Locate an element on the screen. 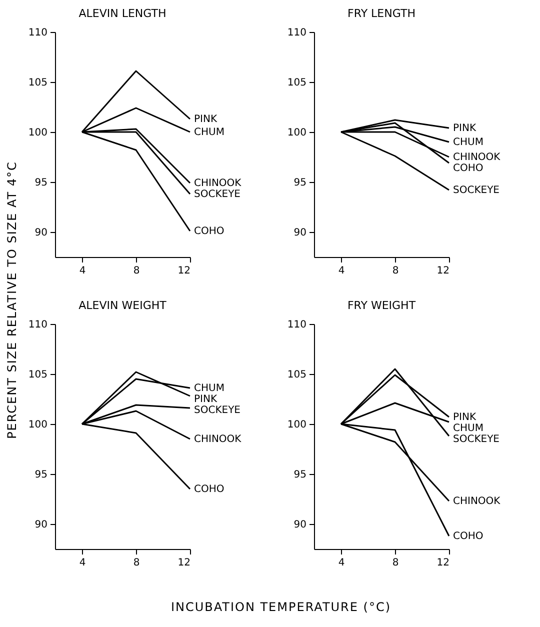 The image size is (540, 627). chart-title: FRY WEIGHT is located at coordinates (381, 305).